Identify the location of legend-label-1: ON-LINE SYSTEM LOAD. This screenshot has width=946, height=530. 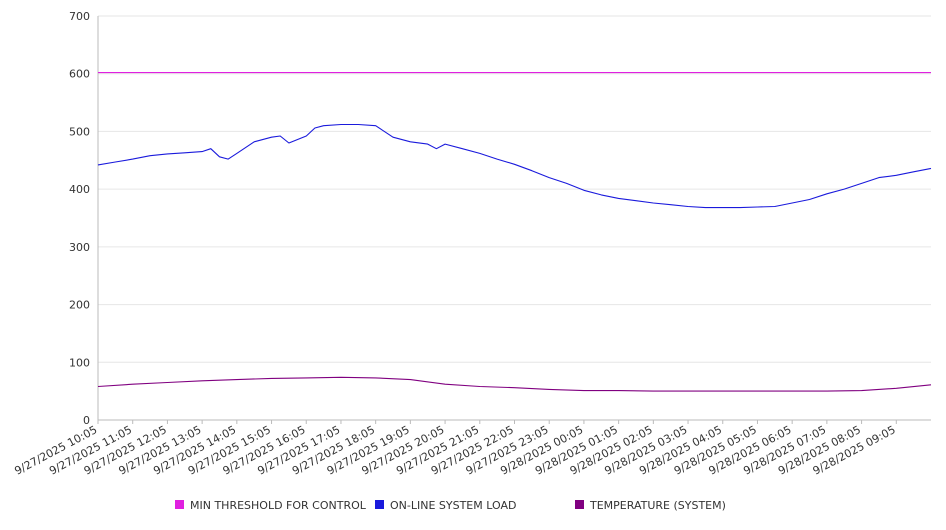
(453, 505).